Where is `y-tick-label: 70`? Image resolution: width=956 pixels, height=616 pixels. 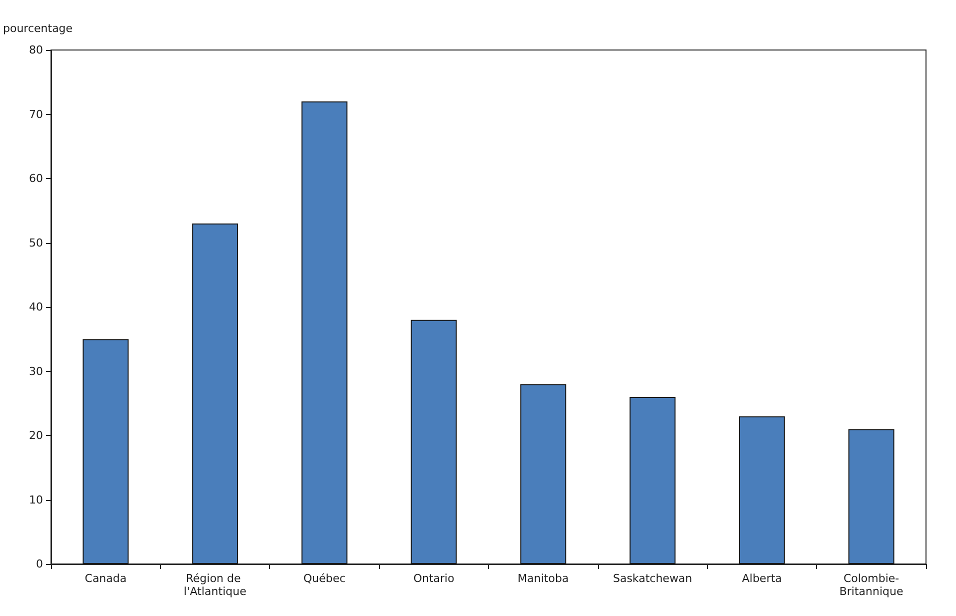
y-tick-label: 70 is located at coordinates (36, 114).